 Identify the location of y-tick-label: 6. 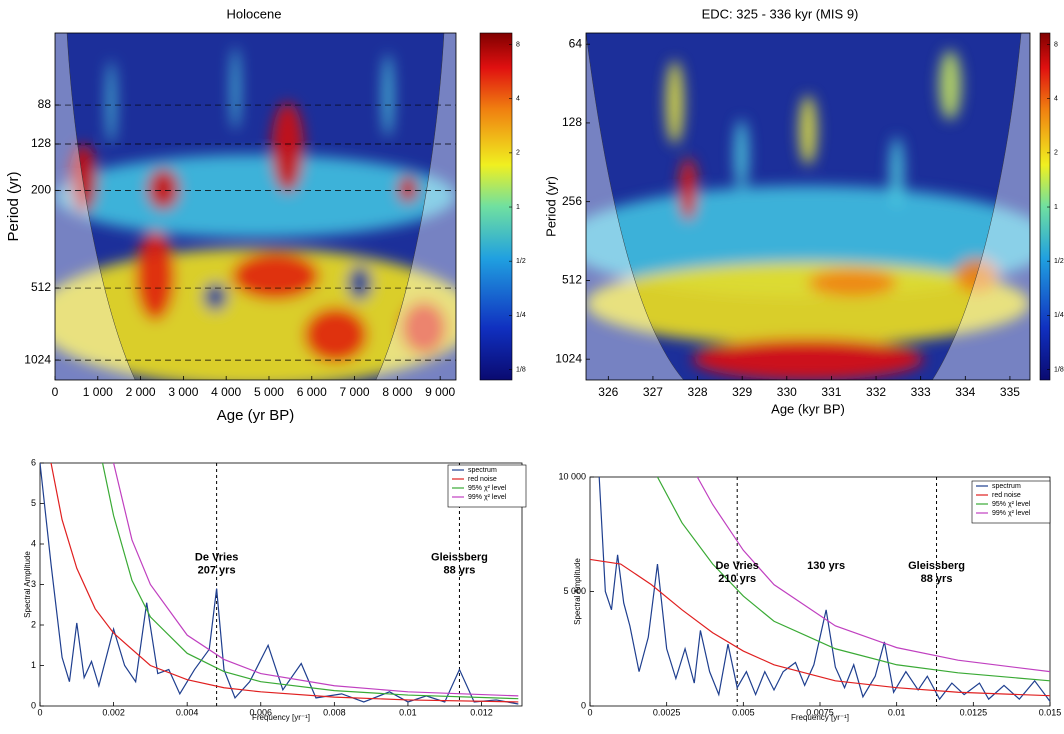
(33, 462).